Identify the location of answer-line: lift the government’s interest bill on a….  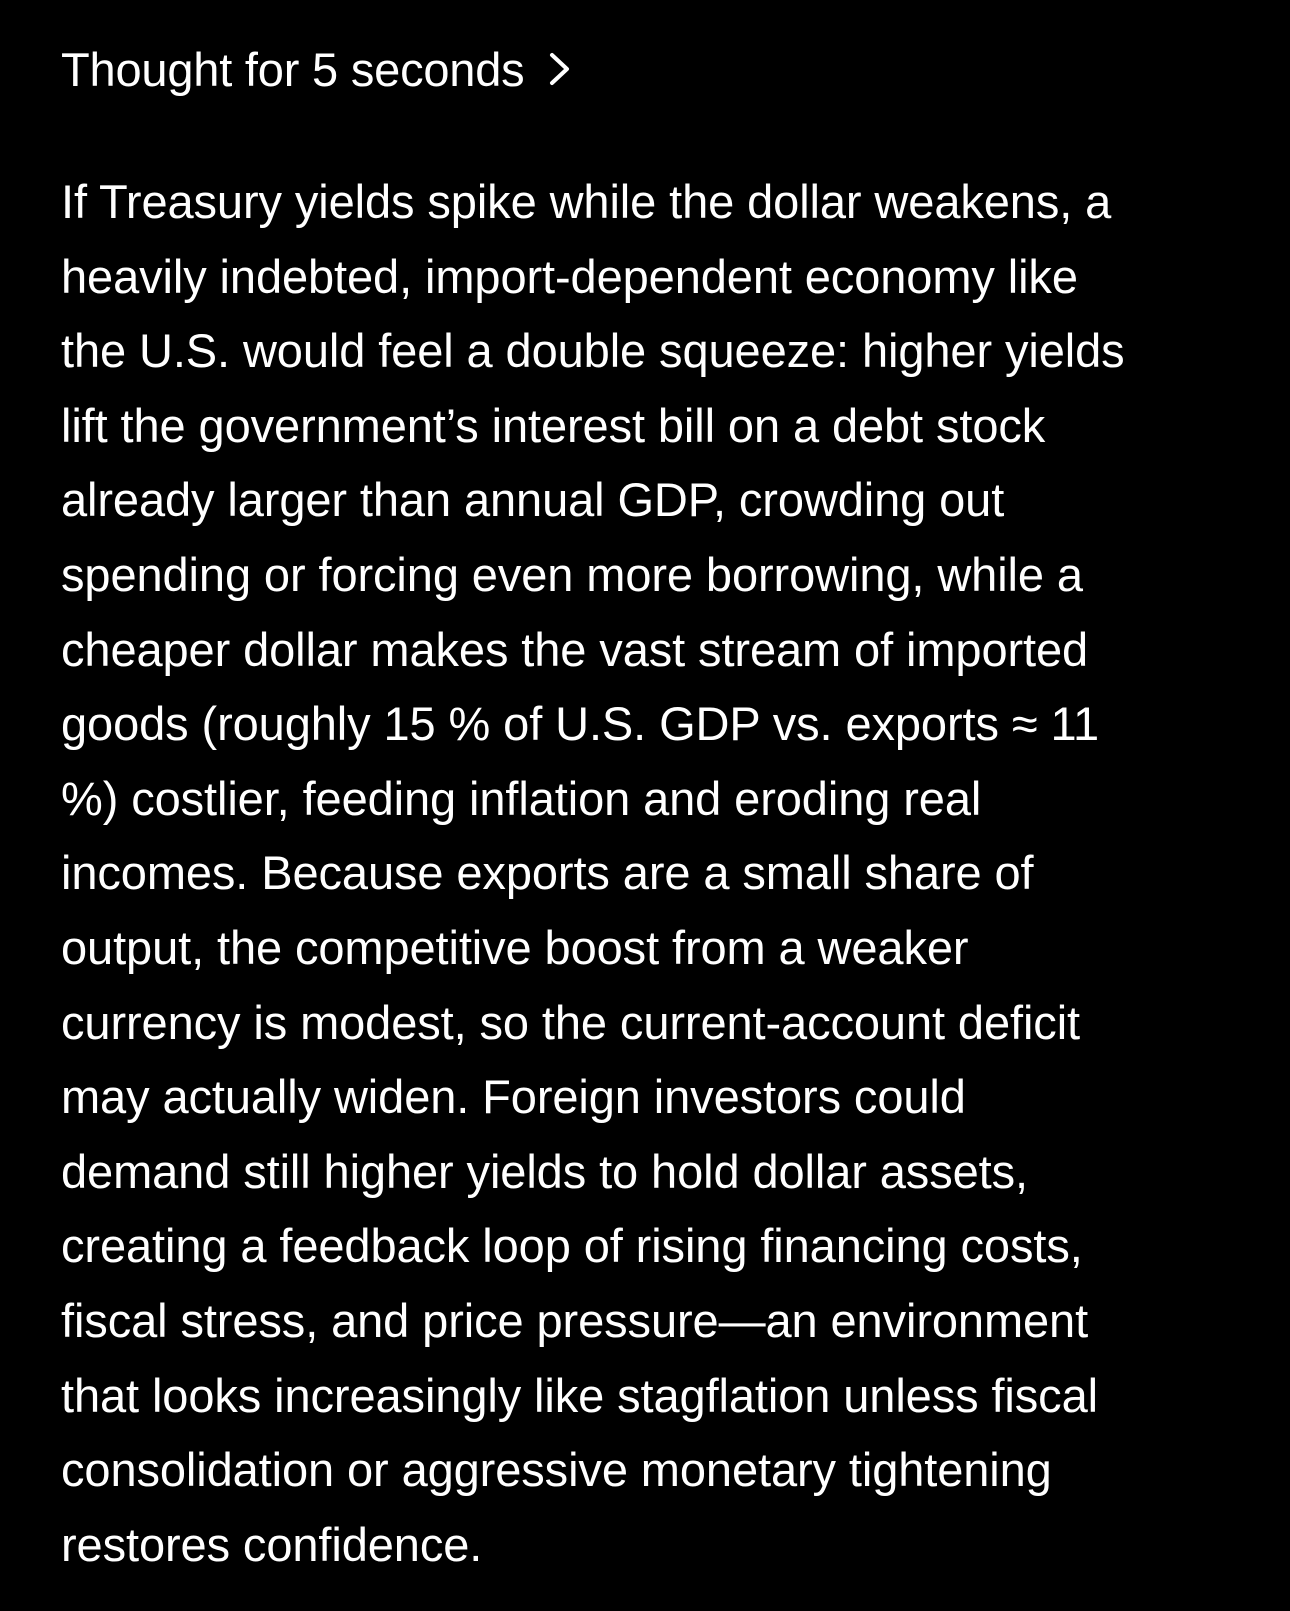
(553, 425).